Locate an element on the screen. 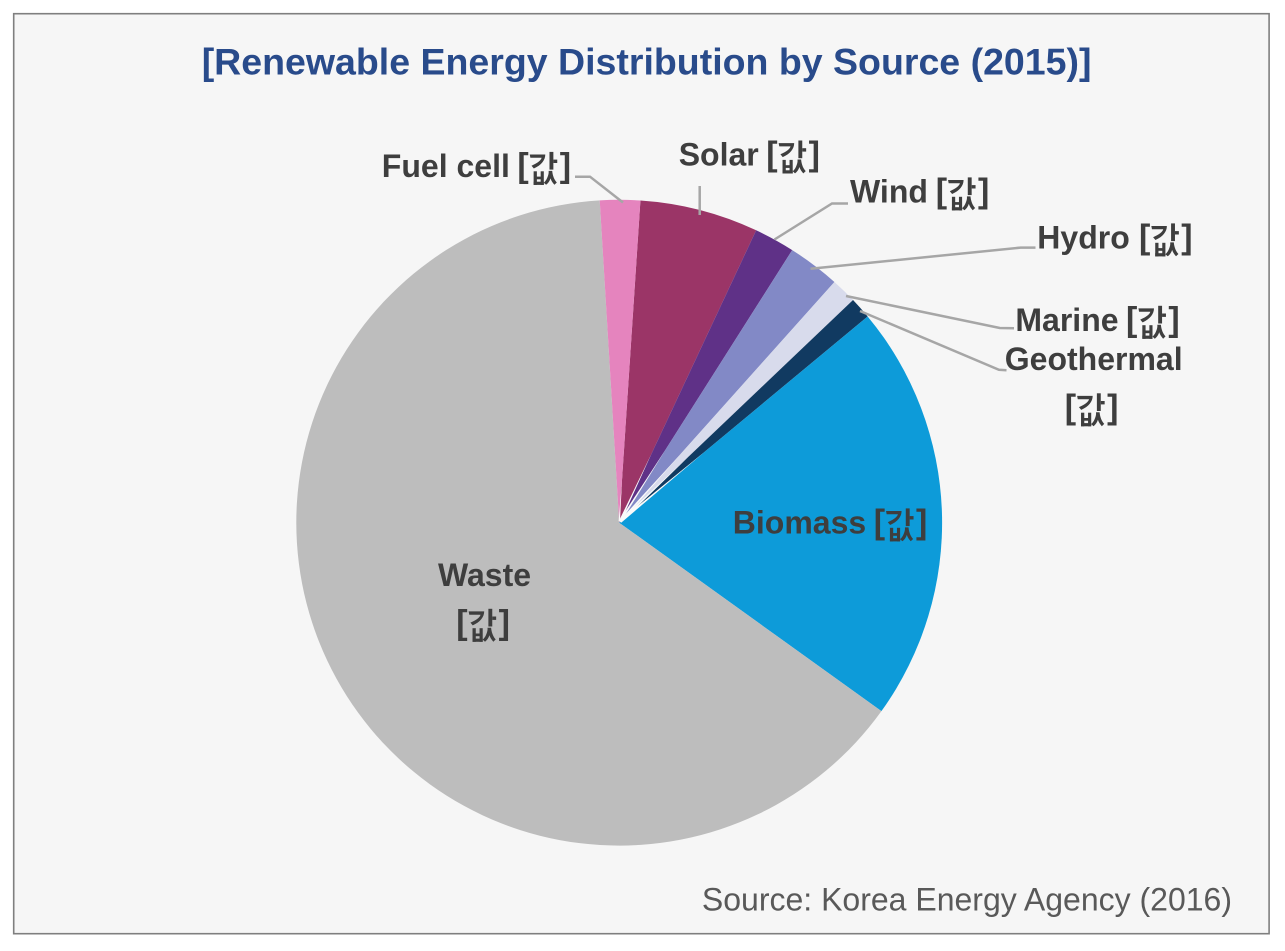  svg-text: Wind is located at coordinates (889, 191).